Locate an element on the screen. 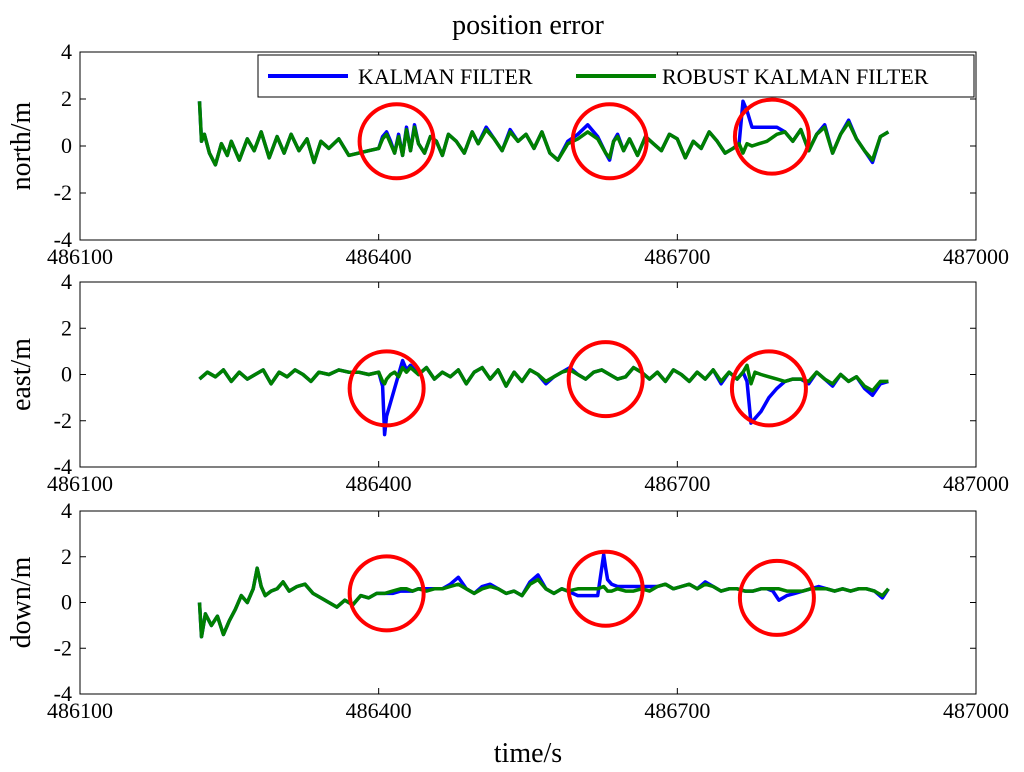 The height and width of the screenshot is (772, 1024). y-axis-label: north/m is located at coordinates (21, 145).